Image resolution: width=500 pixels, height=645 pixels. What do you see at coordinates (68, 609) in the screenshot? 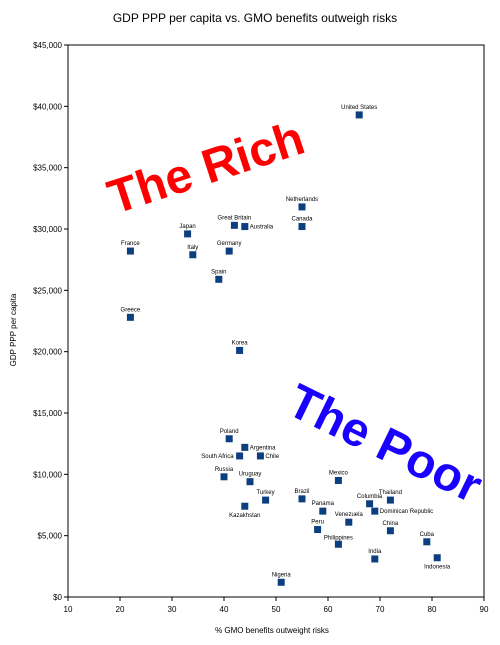
I see `x-tick-label: 10` at bounding box center [68, 609].